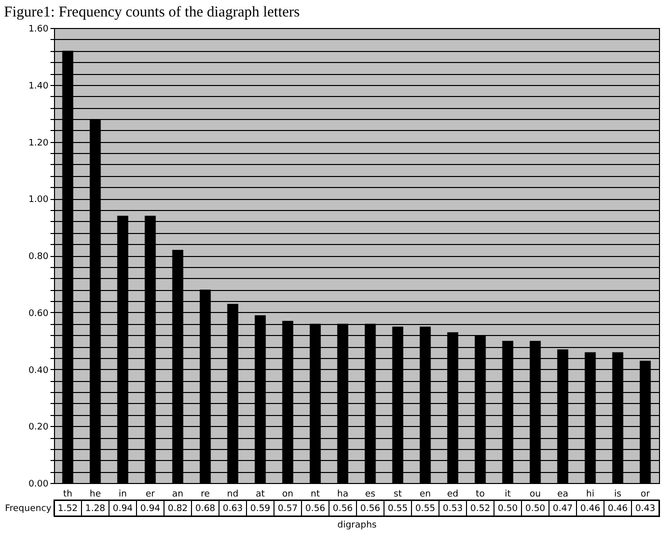  I want to click on x-tick-label: he, so click(96, 495).